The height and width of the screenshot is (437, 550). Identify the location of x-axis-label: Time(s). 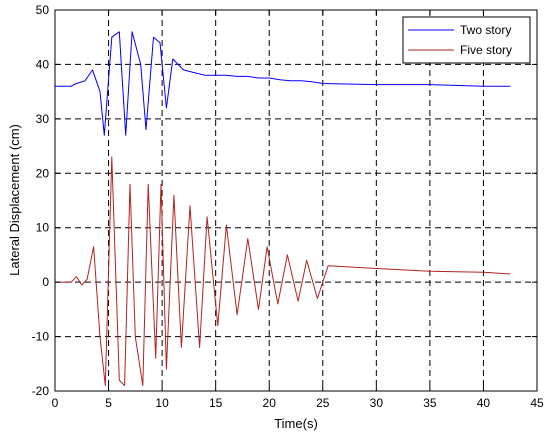
(296, 423).